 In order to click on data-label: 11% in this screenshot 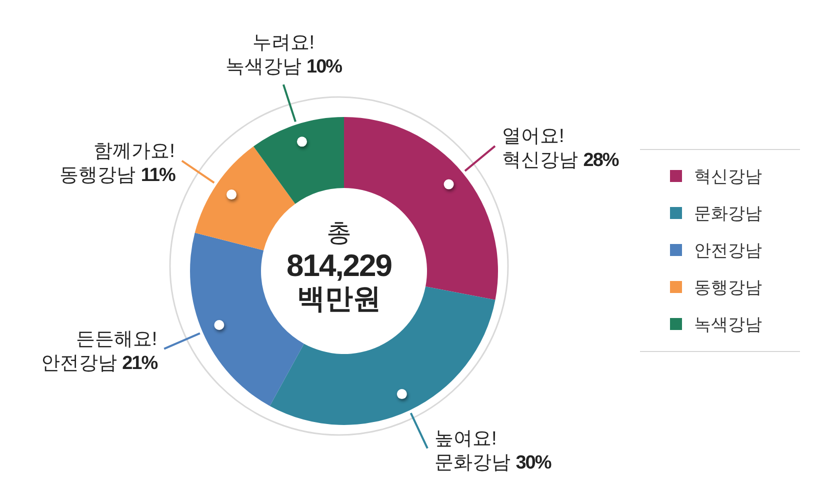, I will do `click(158, 175)`.